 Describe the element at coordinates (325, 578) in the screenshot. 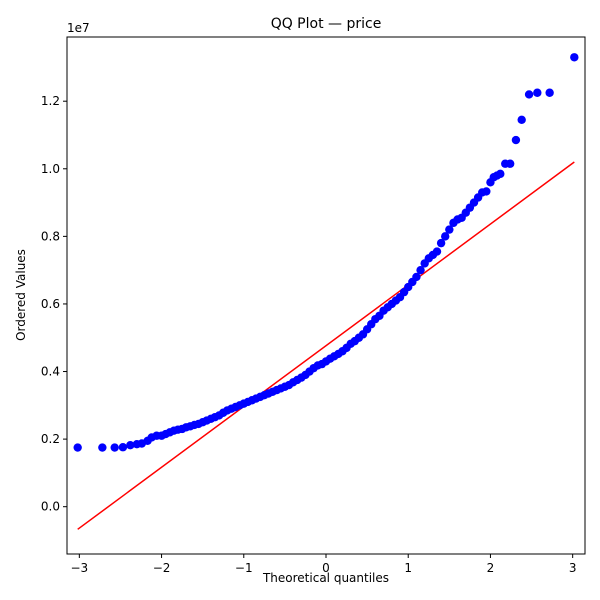

I see `x-axis-label: Theoretical quantiles` at that location.